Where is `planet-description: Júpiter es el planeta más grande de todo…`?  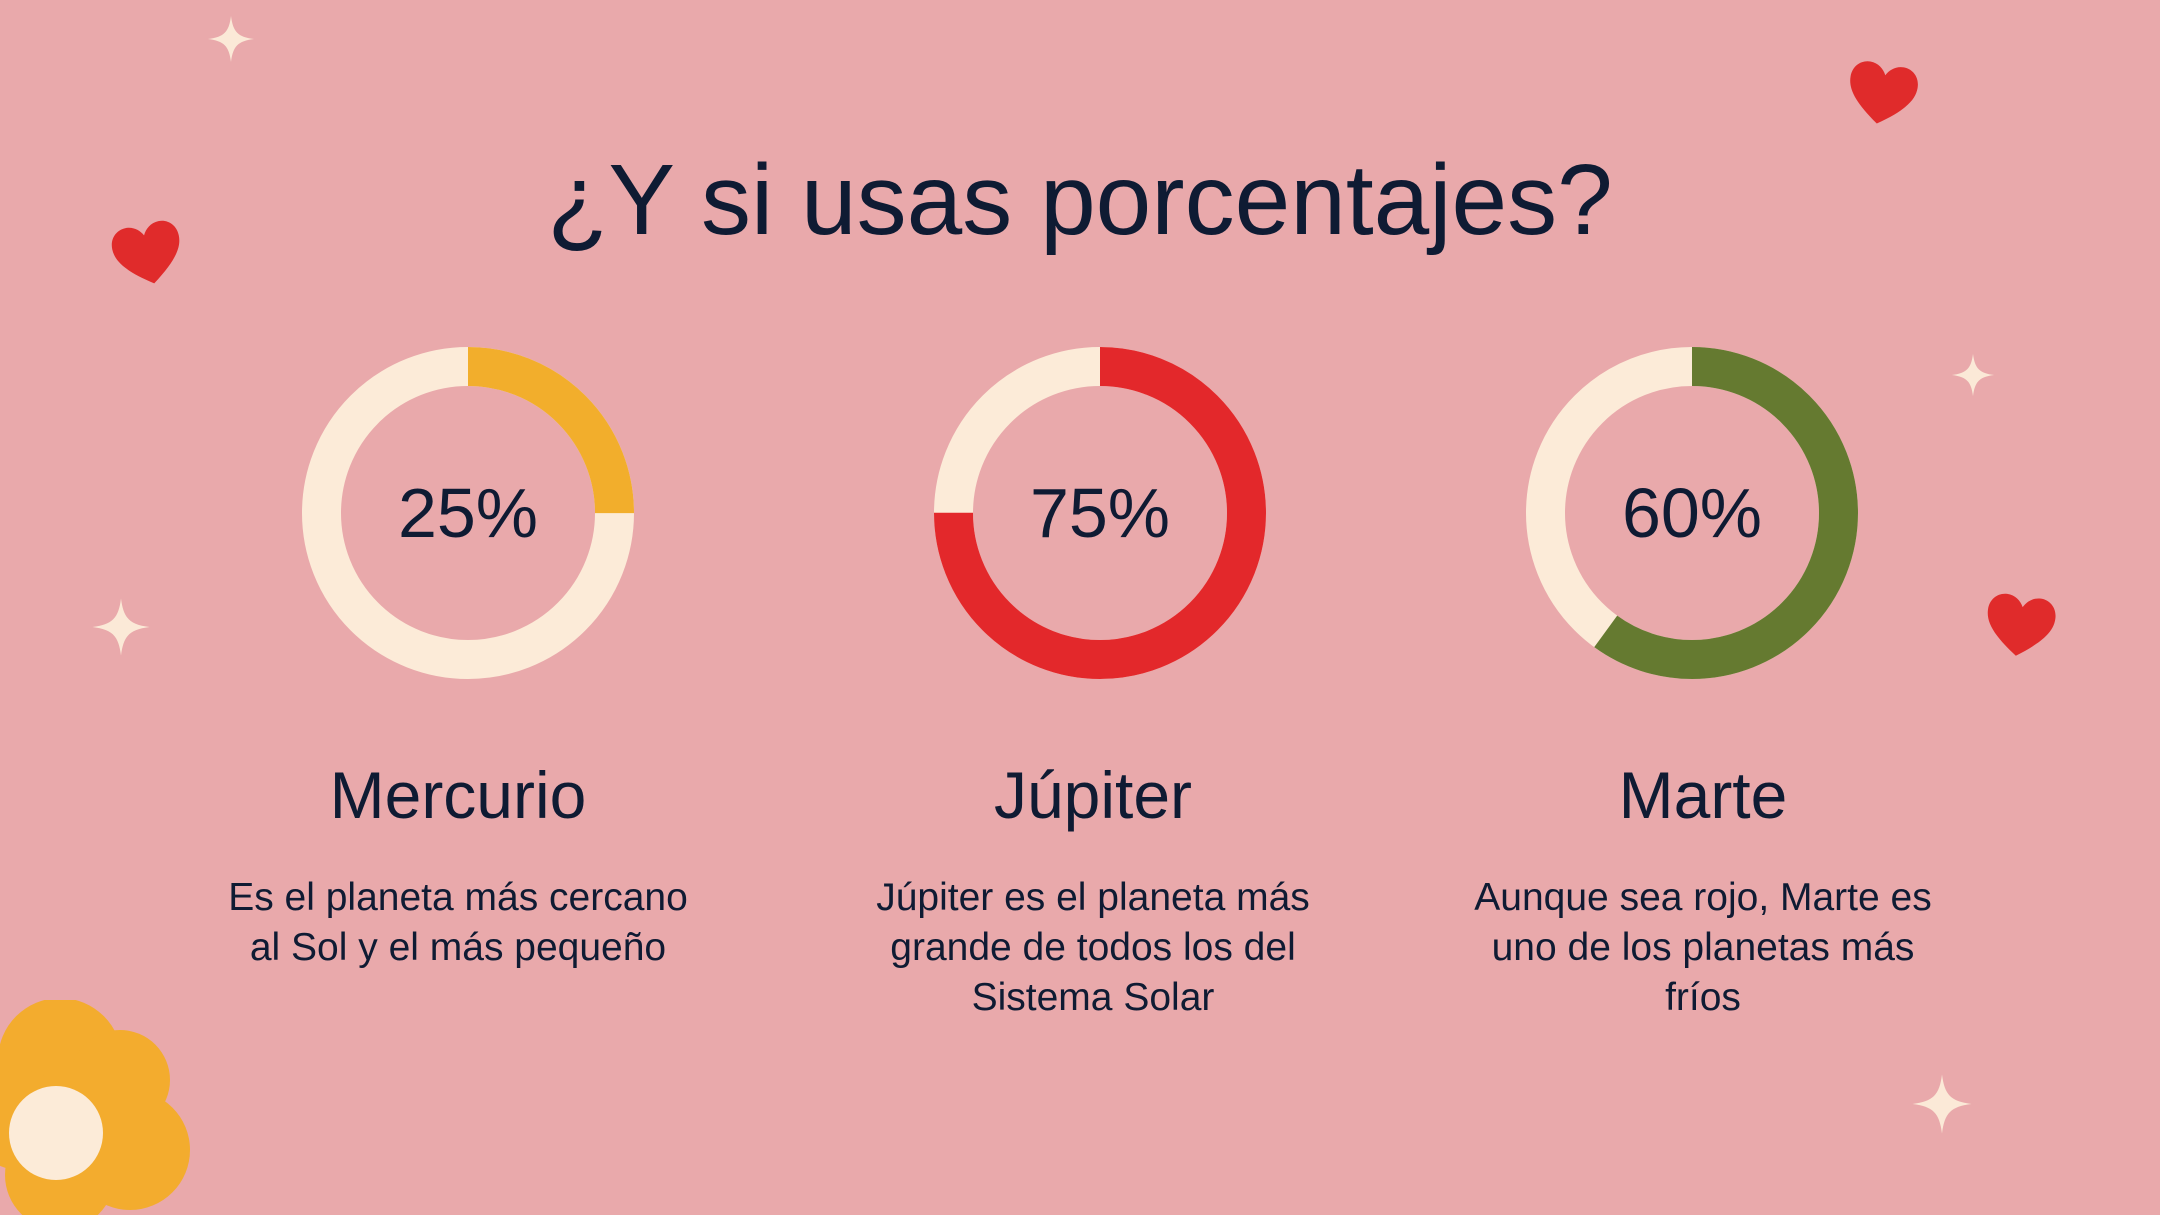
planet-description: Júpiter es el planeta más grande de todo… is located at coordinates (1093, 947).